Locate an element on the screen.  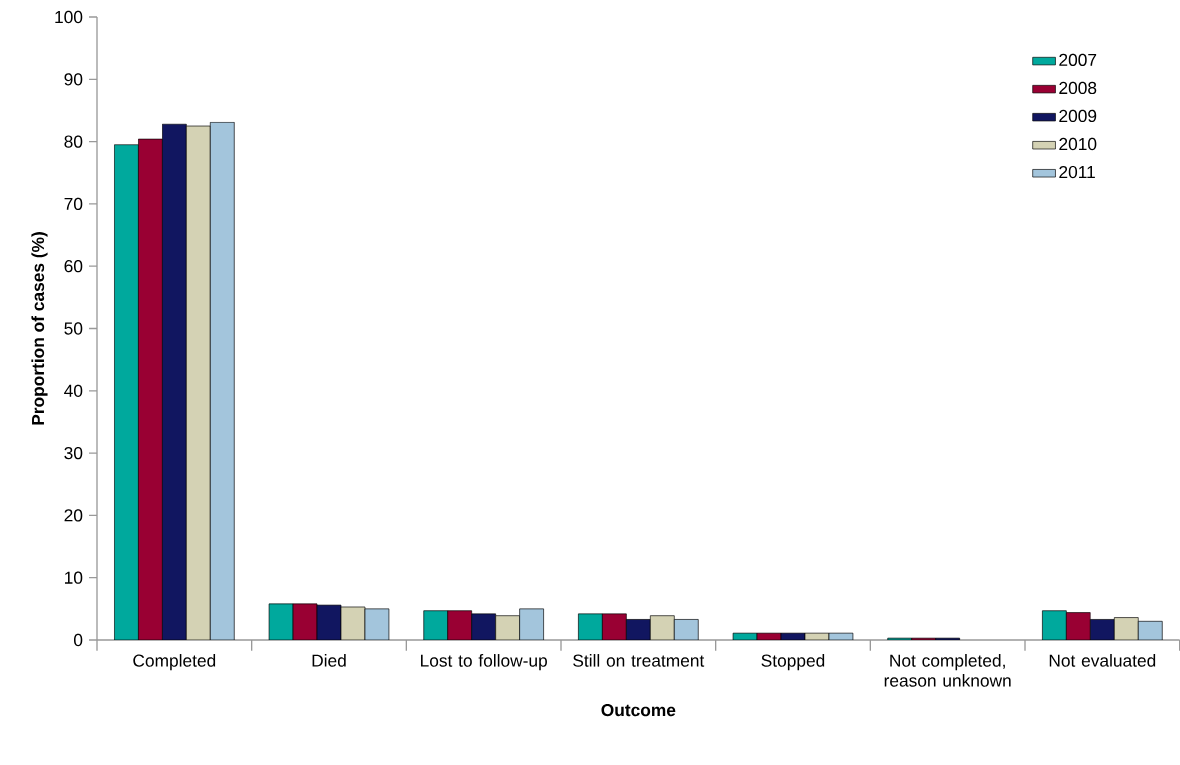
legend-label: 2007 is located at coordinates (1078, 60).